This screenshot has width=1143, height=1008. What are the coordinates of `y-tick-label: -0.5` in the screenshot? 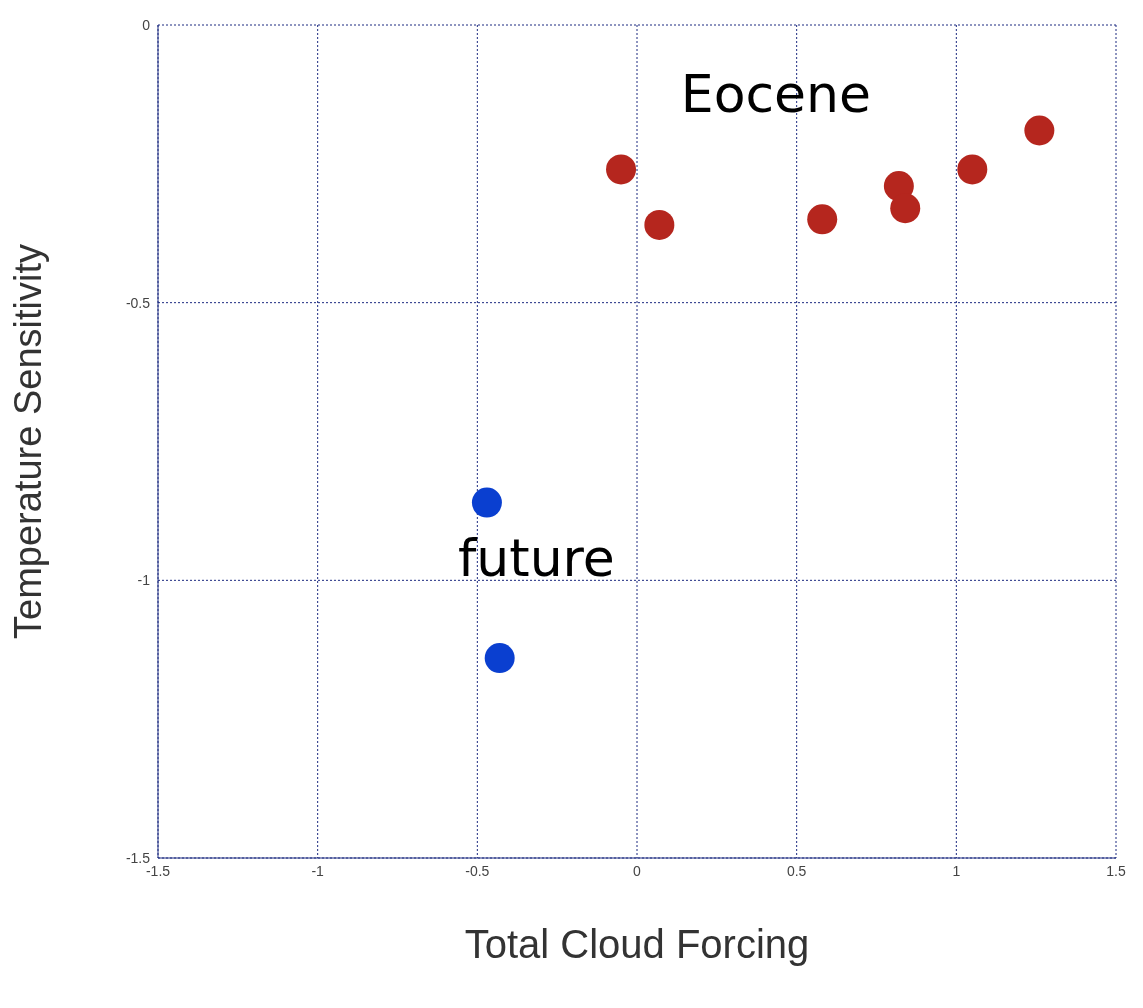 It's located at (138, 302).